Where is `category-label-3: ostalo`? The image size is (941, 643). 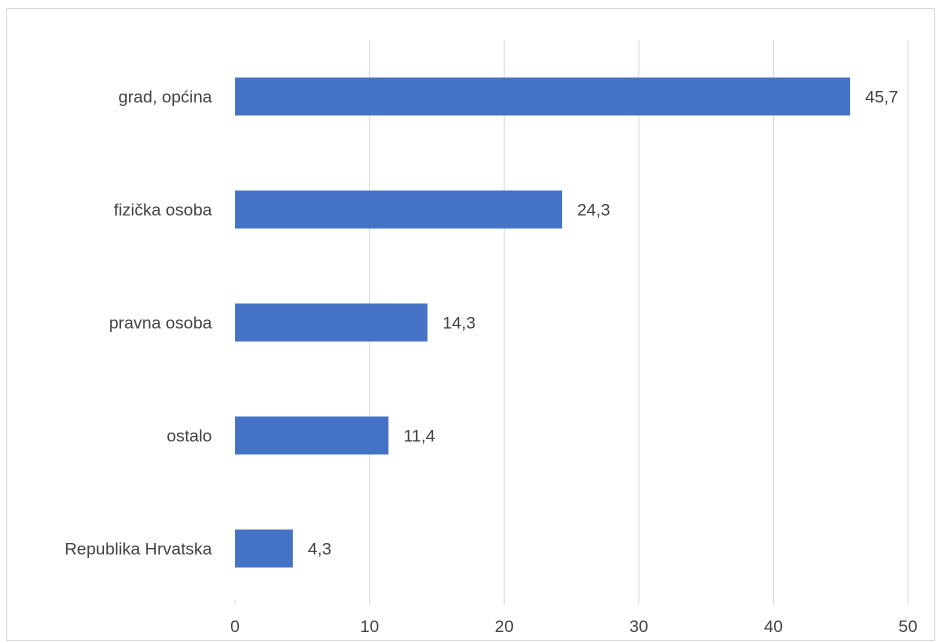
category-label-3: ostalo is located at coordinates (189, 436).